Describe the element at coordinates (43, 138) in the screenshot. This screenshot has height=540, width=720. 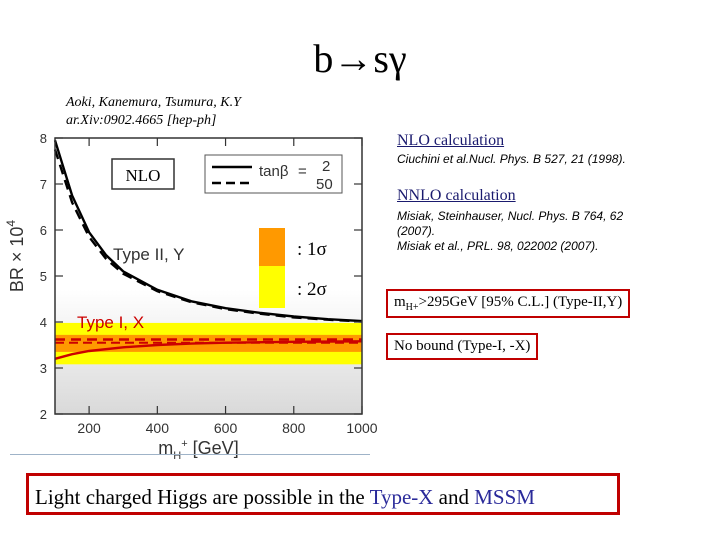
I see `y-tick-label-8: 8` at that location.